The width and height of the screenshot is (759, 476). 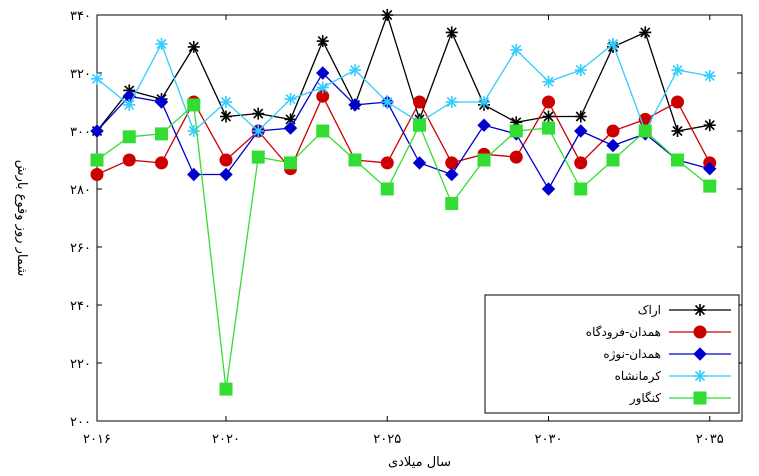 What do you see at coordinates (80, 248) in the screenshot?
I see `y-tick-label: ۲۶۰` at bounding box center [80, 248].